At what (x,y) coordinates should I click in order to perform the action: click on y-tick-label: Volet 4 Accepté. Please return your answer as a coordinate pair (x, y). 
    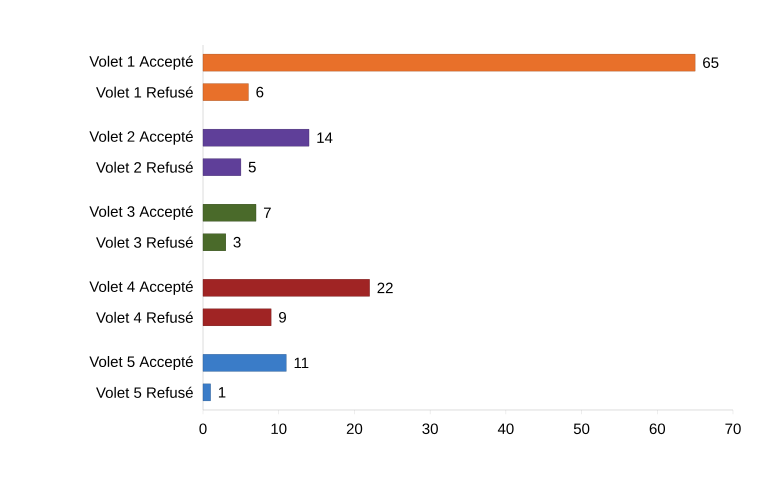
    Looking at the image, I should click on (141, 287).